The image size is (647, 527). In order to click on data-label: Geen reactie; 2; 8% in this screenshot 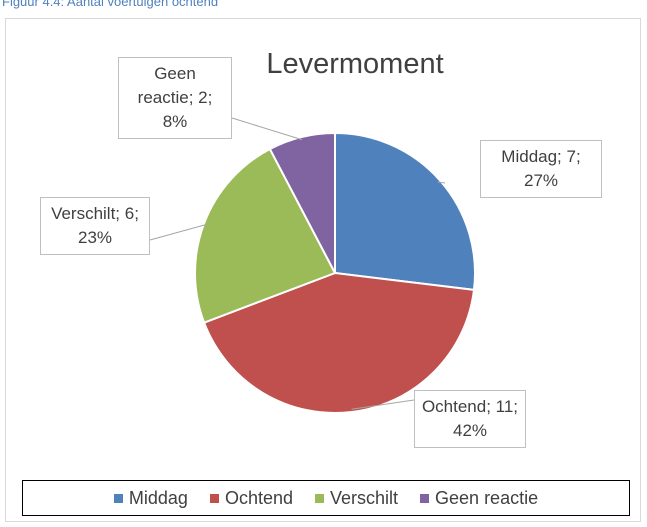, I will do `click(175, 98)`.